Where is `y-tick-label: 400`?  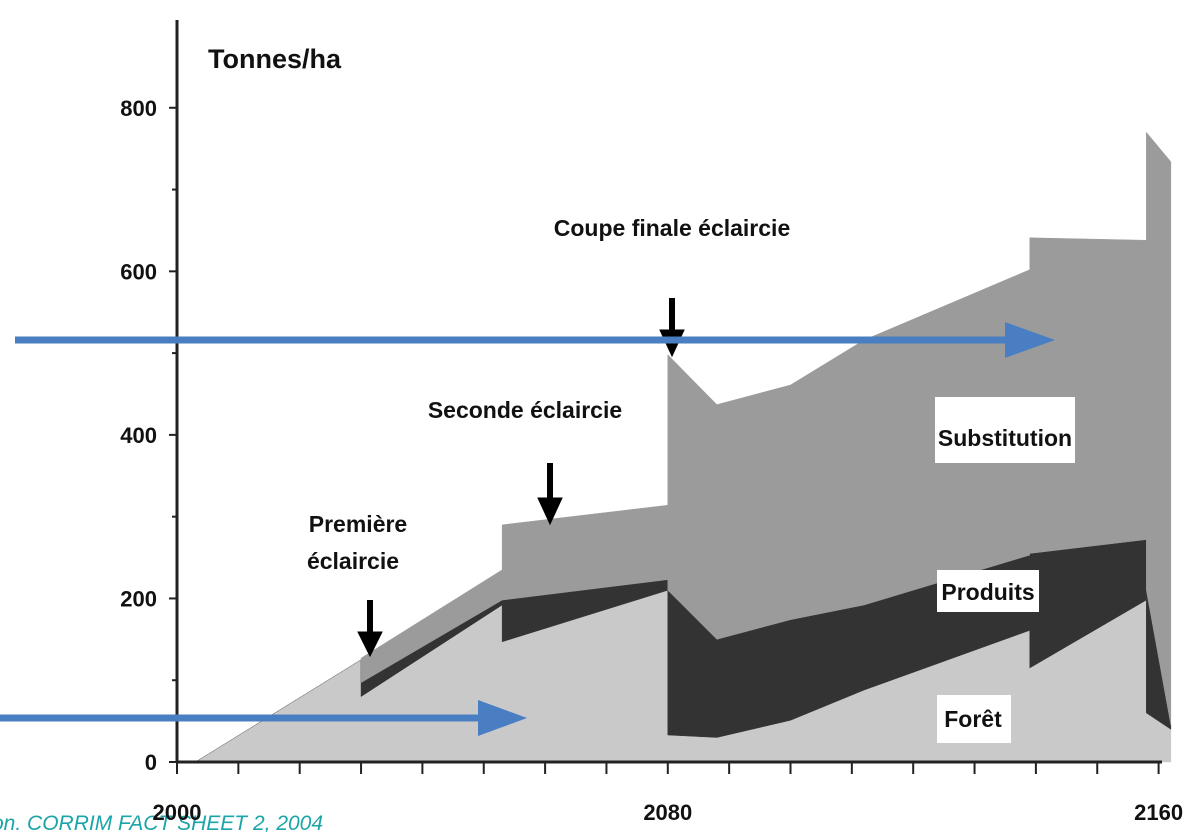 y-tick-label: 400 is located at coordinates (138, 435).